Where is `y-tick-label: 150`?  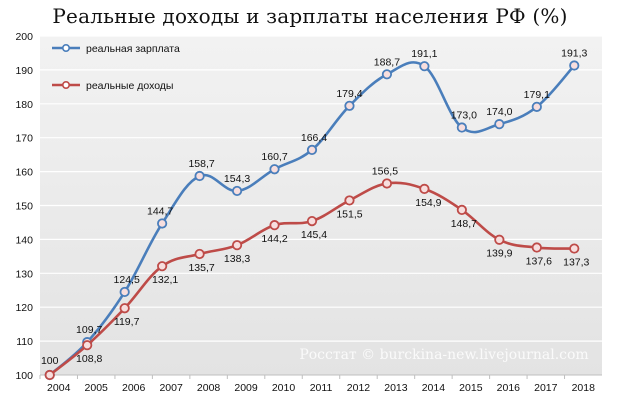 y-tick-label: 150 is located at coordinates (24, 207).